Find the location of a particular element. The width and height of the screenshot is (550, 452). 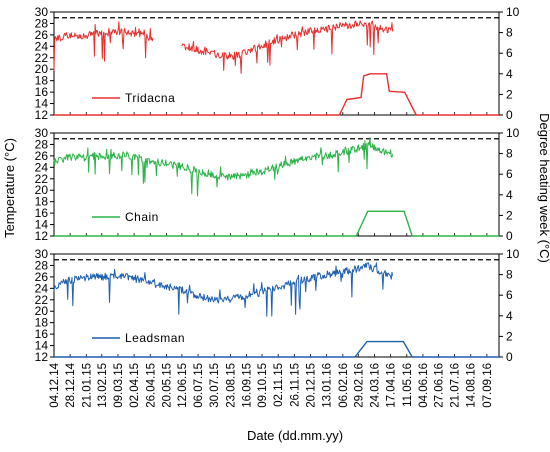

x-tick-label: 14.08.16 is located at coordinates (472, 385).